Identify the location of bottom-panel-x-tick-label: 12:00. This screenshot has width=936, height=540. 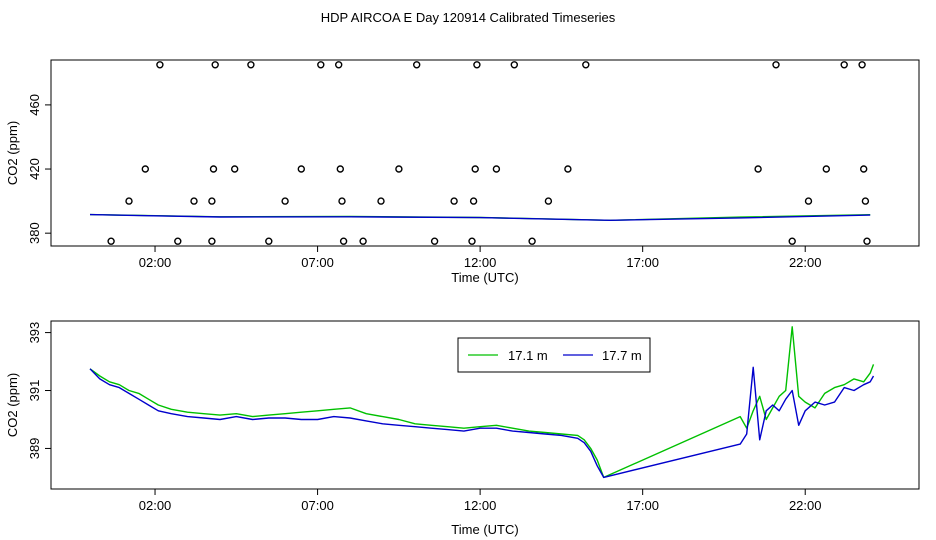
(480, 505).